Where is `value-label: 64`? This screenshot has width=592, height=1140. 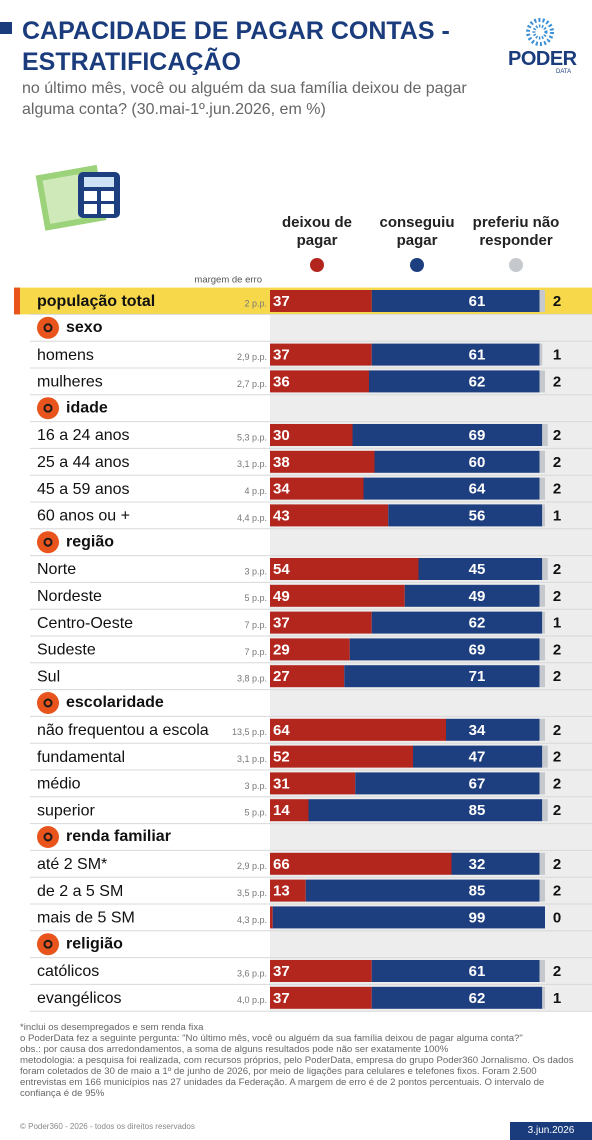
value-label: 64 is located at coordinates (477, 489).